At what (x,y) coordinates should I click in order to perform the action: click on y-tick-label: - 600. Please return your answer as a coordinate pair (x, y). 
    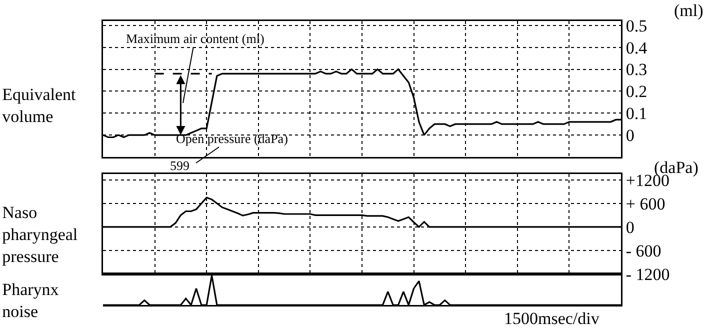
    Looking at the image, I should click on (644, 250).